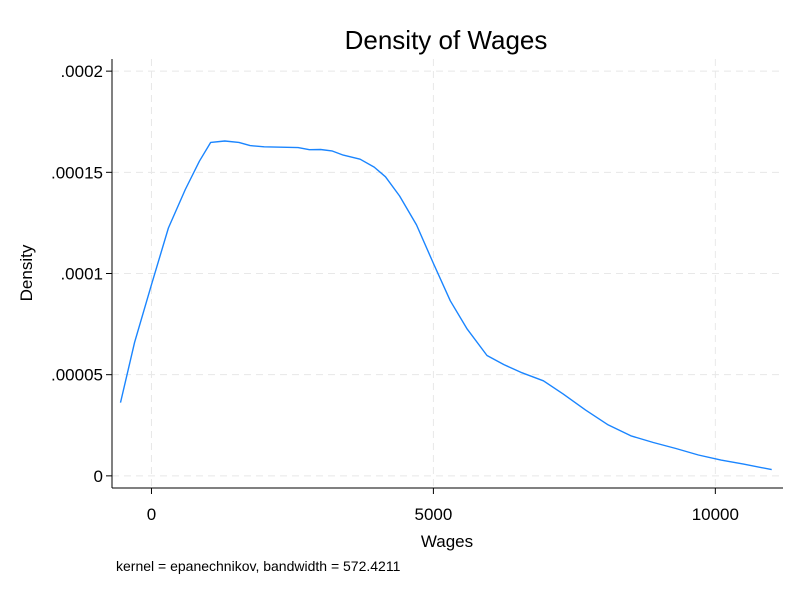 The image size is (800, 600). I want to click on x-axis-ticks: 0 5000 10000, so click(443, 506).